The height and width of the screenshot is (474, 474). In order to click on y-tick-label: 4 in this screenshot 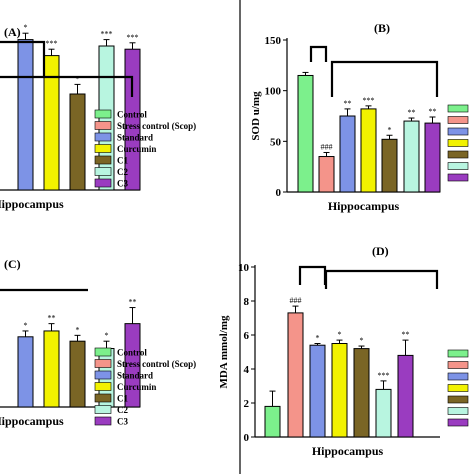, I will do `click(247, 370)`.